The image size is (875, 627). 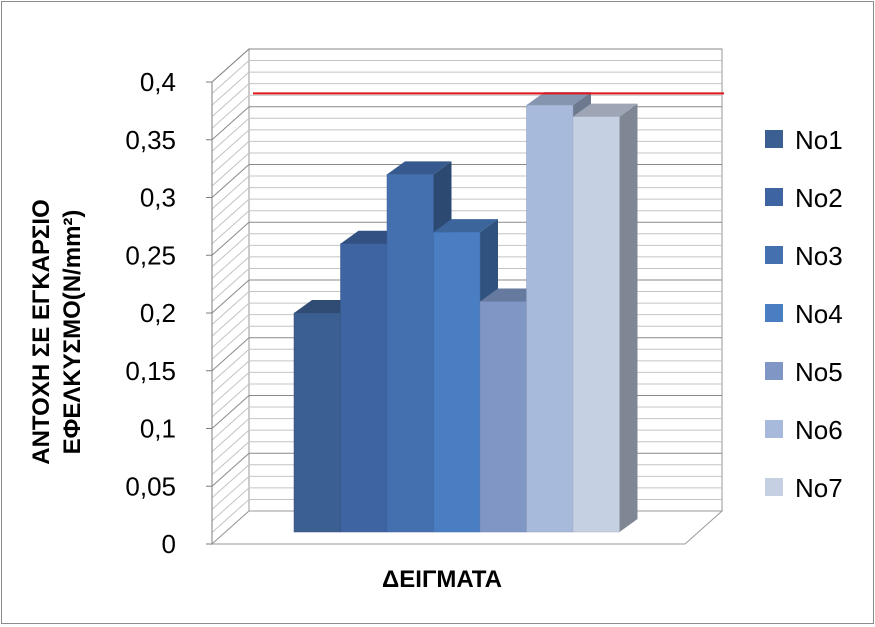 I want to click on legend-item-no7: No7, so click(x=804, y=488).